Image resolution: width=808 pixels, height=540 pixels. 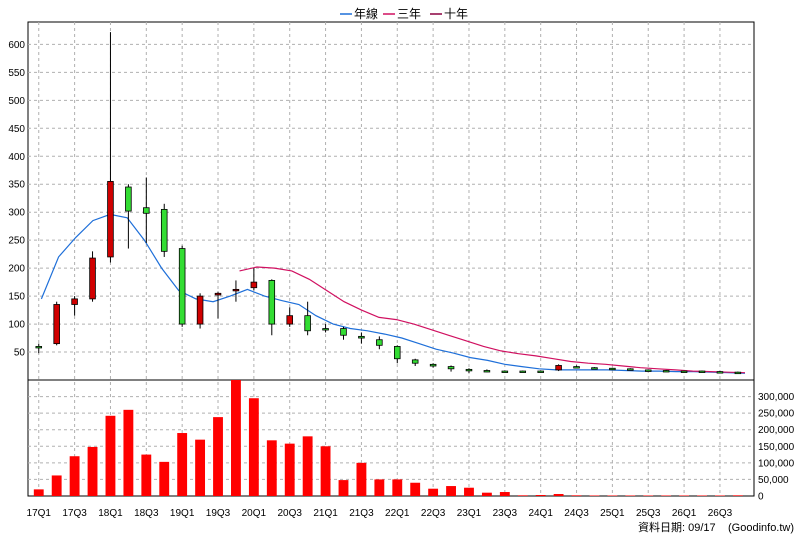 I want to click on price-tick-label: 250, so click(x=16, y=241).